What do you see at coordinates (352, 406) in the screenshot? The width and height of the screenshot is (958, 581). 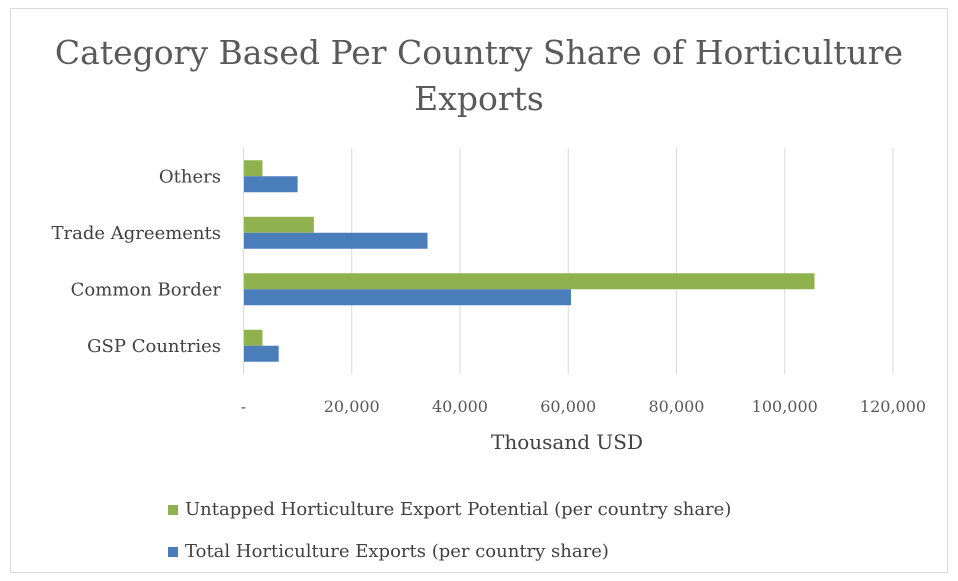 I see `x-tick-label: 20,000` at bounding box center [352, 406].